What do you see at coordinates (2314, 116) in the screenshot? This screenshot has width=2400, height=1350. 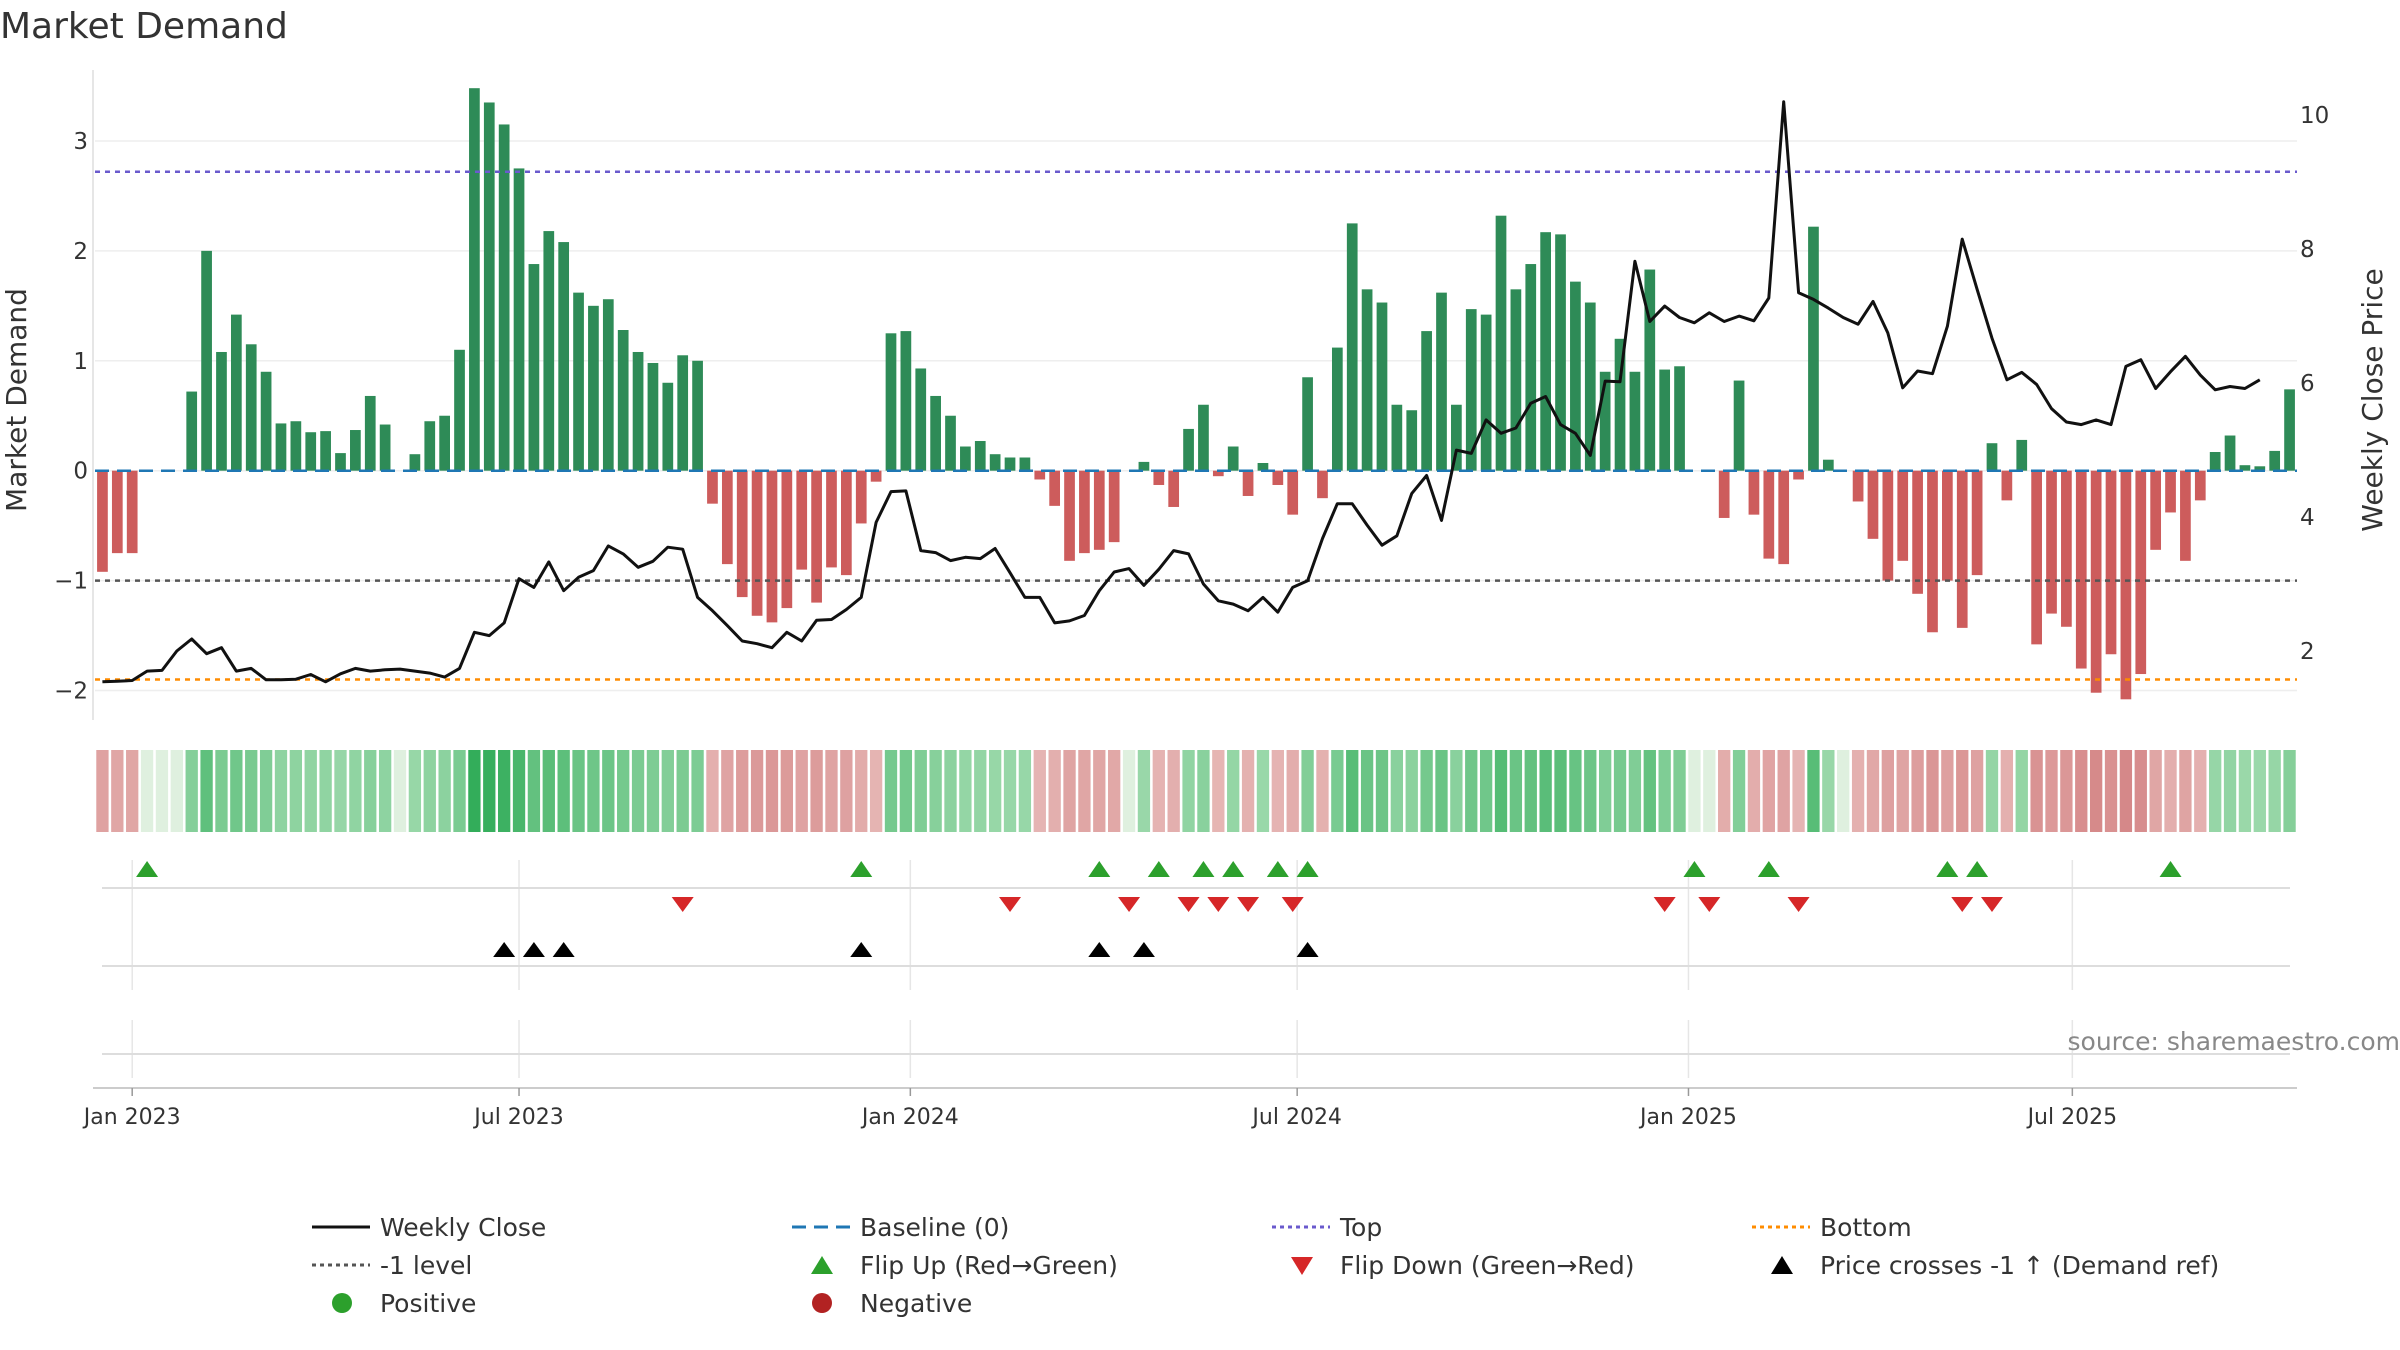 I see `y2-tick-label: 10` at bounding box center [2314, 116].